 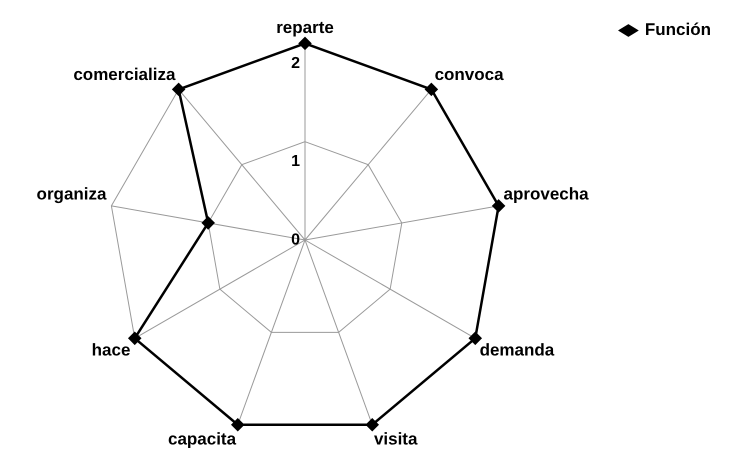 What do you see at coordinates (72, 194) in the screenshot?
I see `spoke-label: organiza` at bounding box center [72, 194].